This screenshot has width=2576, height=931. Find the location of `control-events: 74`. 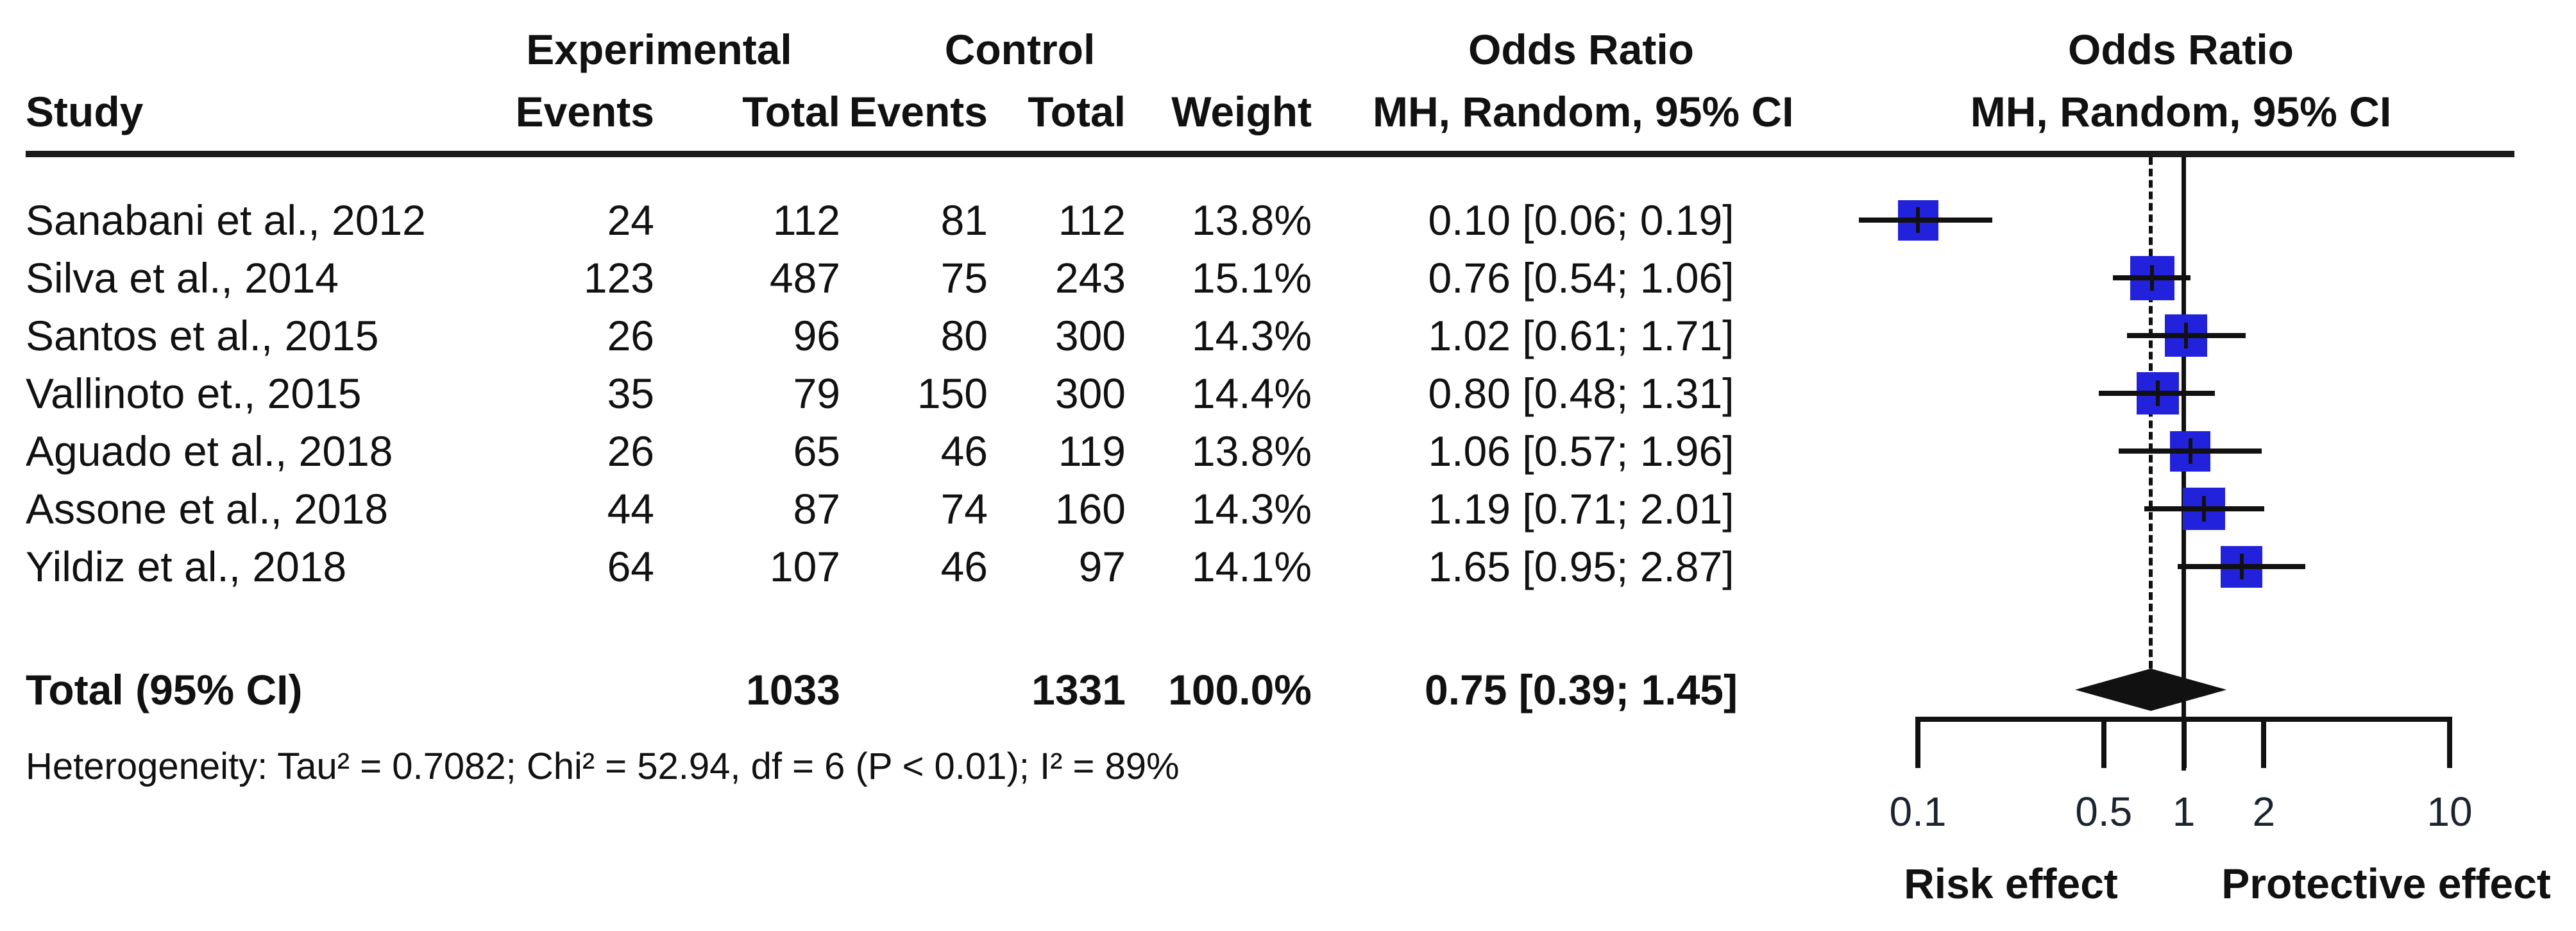

control-events: 74 is located at coordinates (964, 509).